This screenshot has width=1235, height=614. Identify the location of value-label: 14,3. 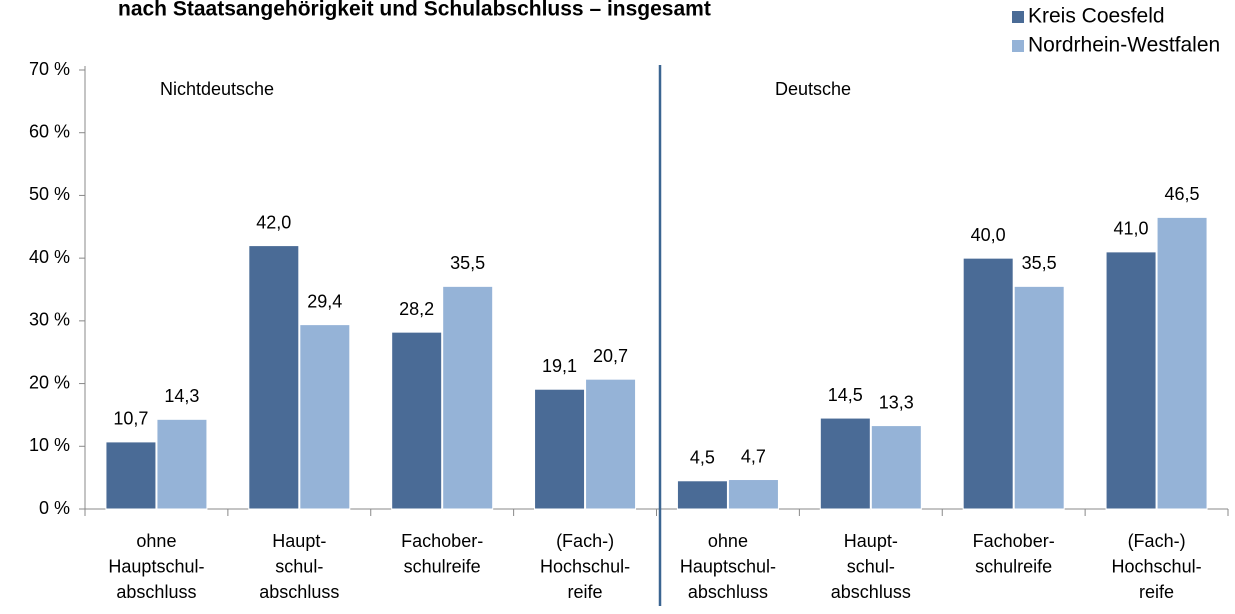
(181, 396).